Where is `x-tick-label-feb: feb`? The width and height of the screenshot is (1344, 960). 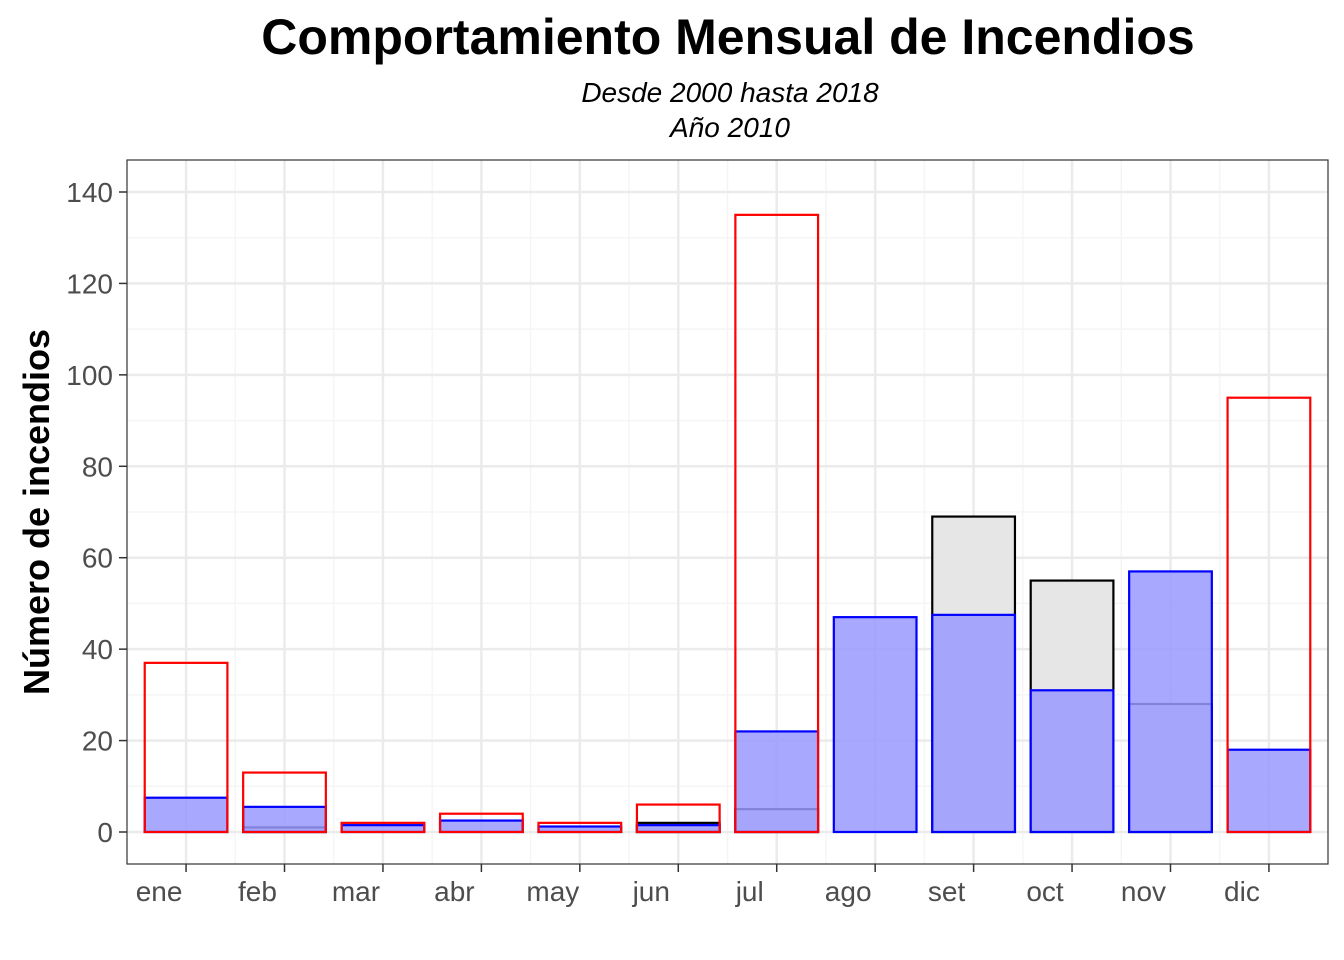
x-tick-label-feb: feb is located at coordinates (257, 891).